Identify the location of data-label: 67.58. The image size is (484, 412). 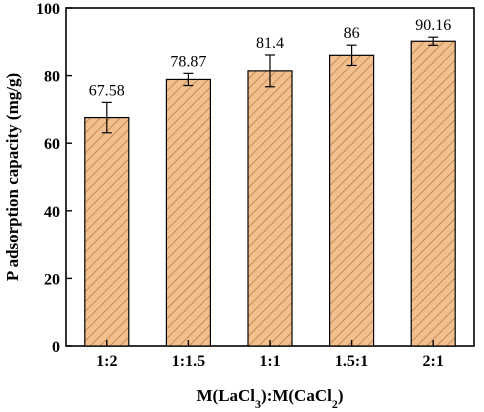
(107, 90).